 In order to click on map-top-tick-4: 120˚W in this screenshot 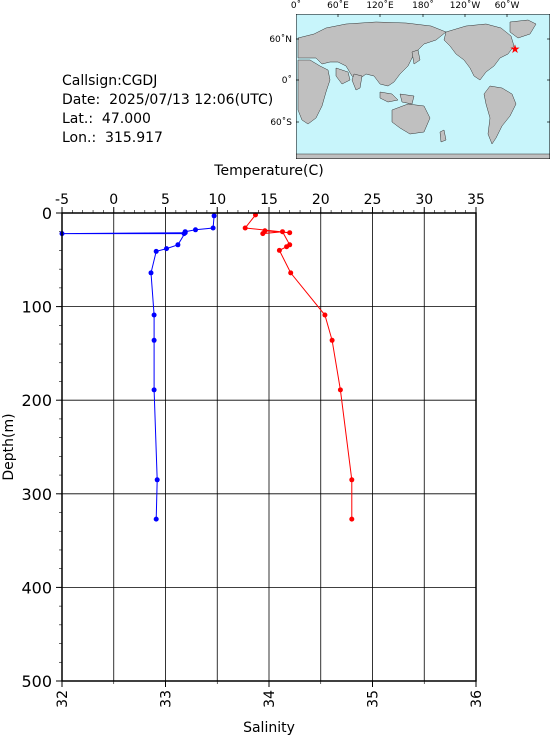, I will do `click(465, 5)`.